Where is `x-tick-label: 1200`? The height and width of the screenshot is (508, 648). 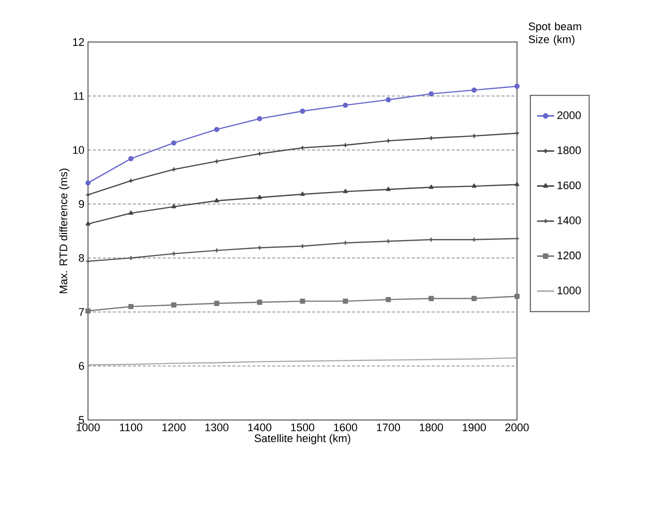
x-tick-label: 1200 is located at coordinates (174, 428).